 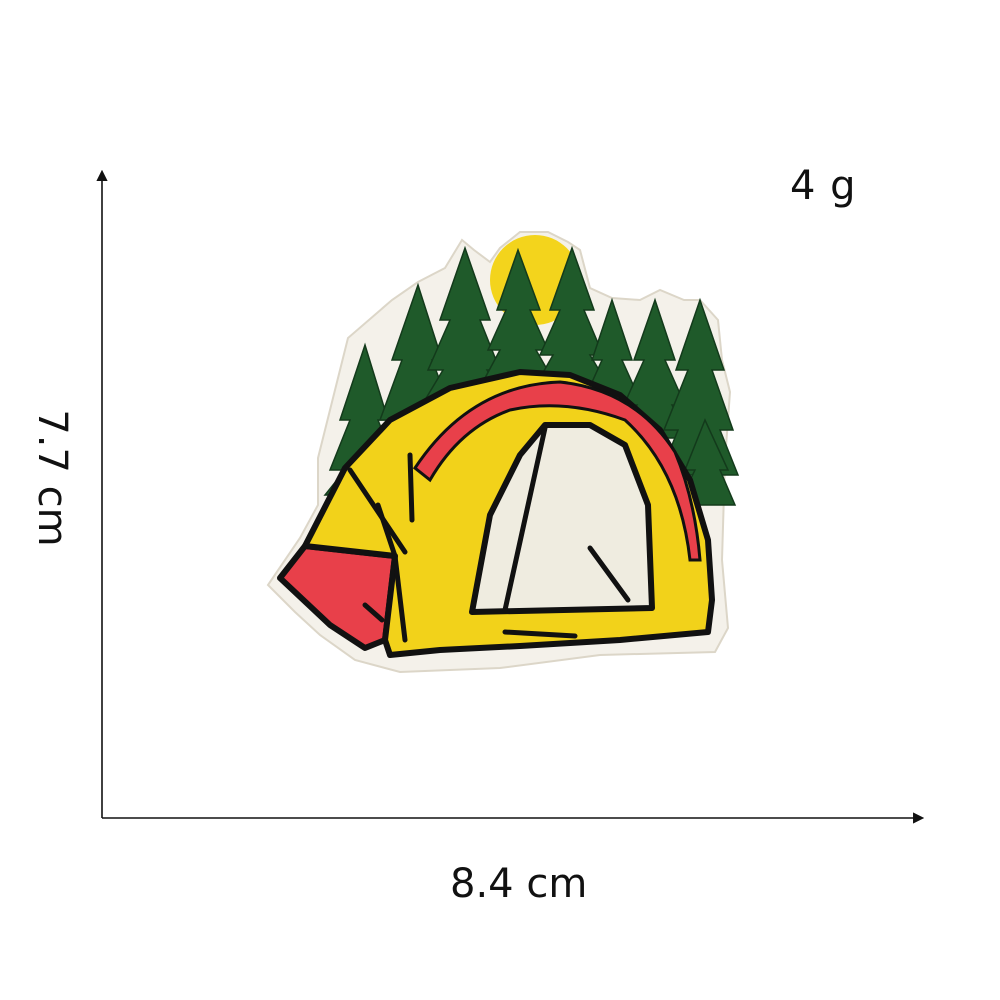 I want to click on tent-side-red, so click(x=337, y=597).